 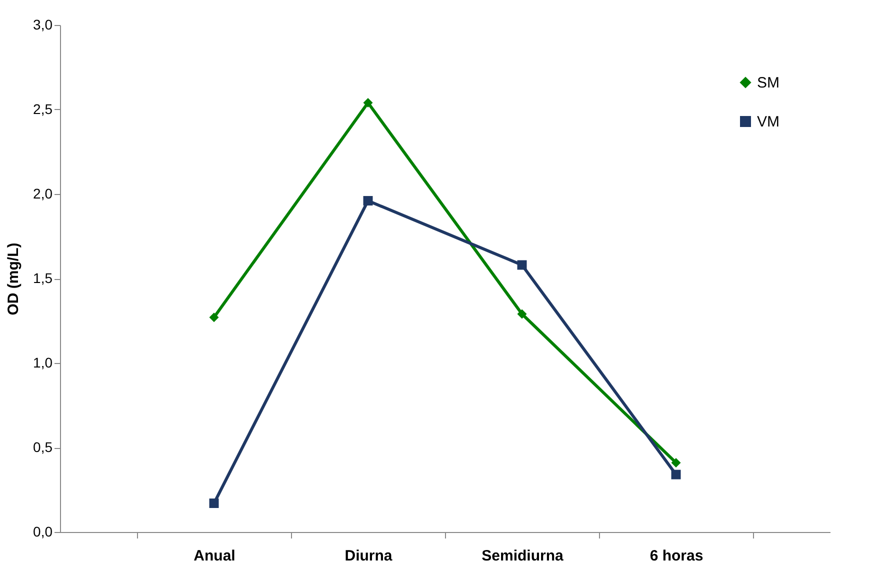 I want to click on y-tick-label: 3,0, so click(x=43, y=24).